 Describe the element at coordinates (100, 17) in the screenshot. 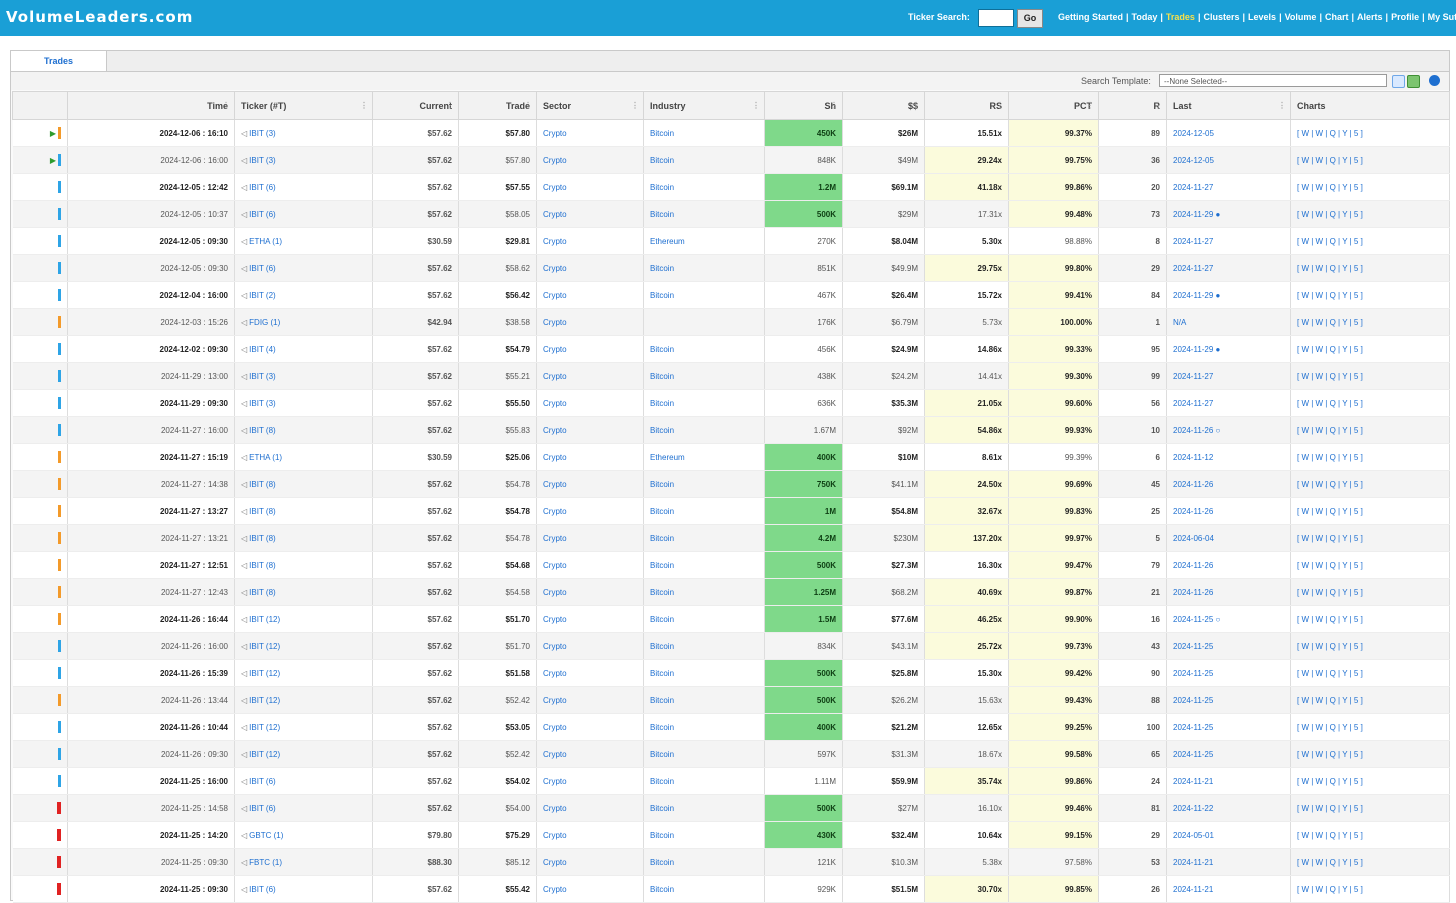

I see `site-logo: VolumeLeaders.com` at that location.